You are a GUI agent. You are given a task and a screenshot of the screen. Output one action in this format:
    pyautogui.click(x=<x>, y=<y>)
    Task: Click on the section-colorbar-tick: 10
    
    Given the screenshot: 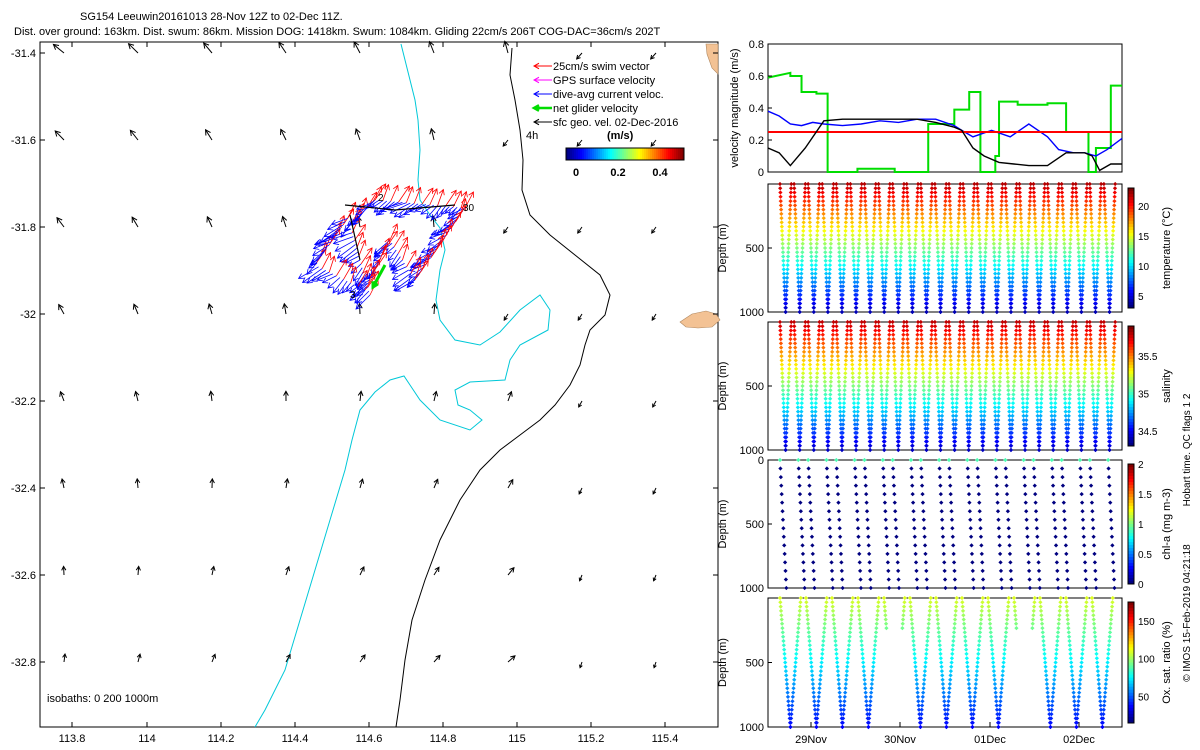 What is the action you would take?
    pyautogui.click(x=1144, y=267)
    